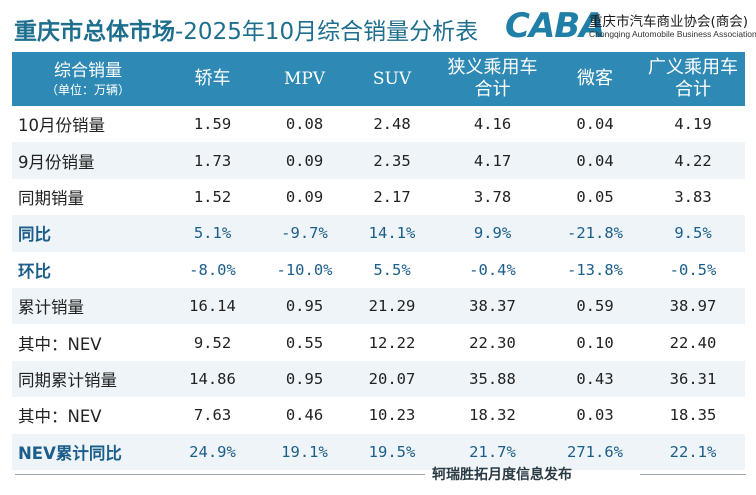 This screenshot has width=756, height=495. I want to click on table-cell: 1.52, so click(212, 196).